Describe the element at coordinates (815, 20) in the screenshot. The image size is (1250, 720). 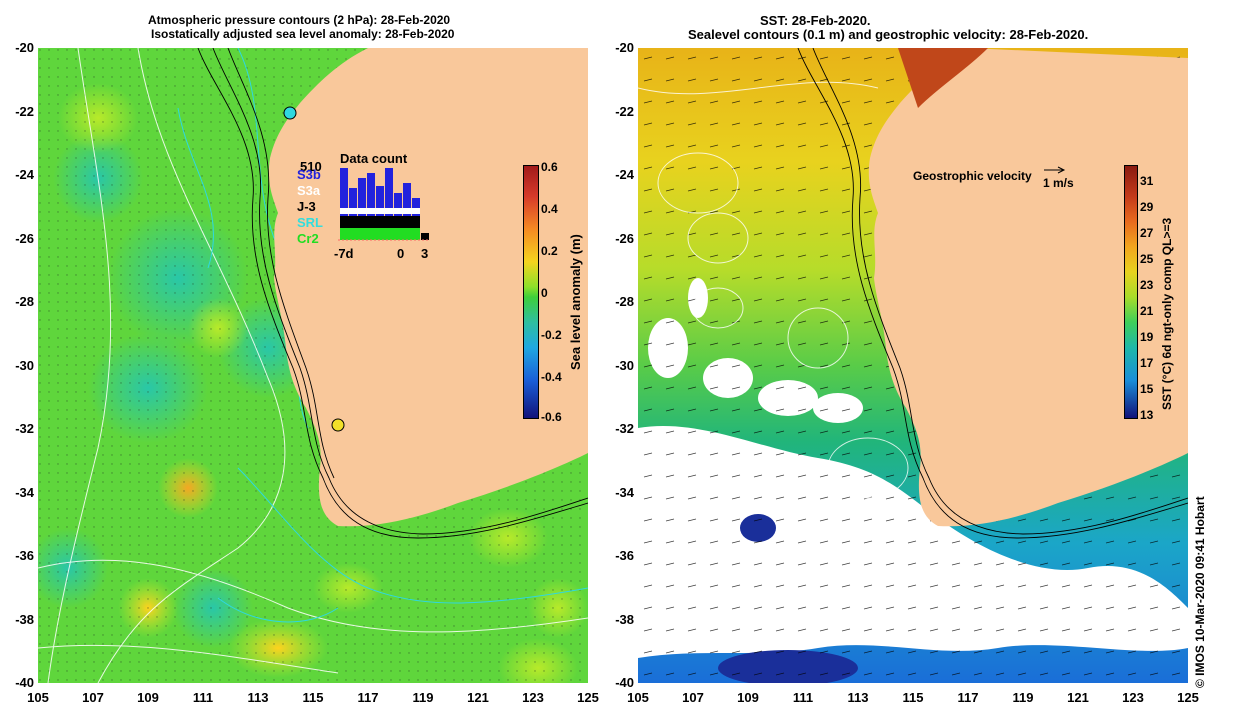
I see `right-title-line1: SST: 28-Feb-2020.` at that location.